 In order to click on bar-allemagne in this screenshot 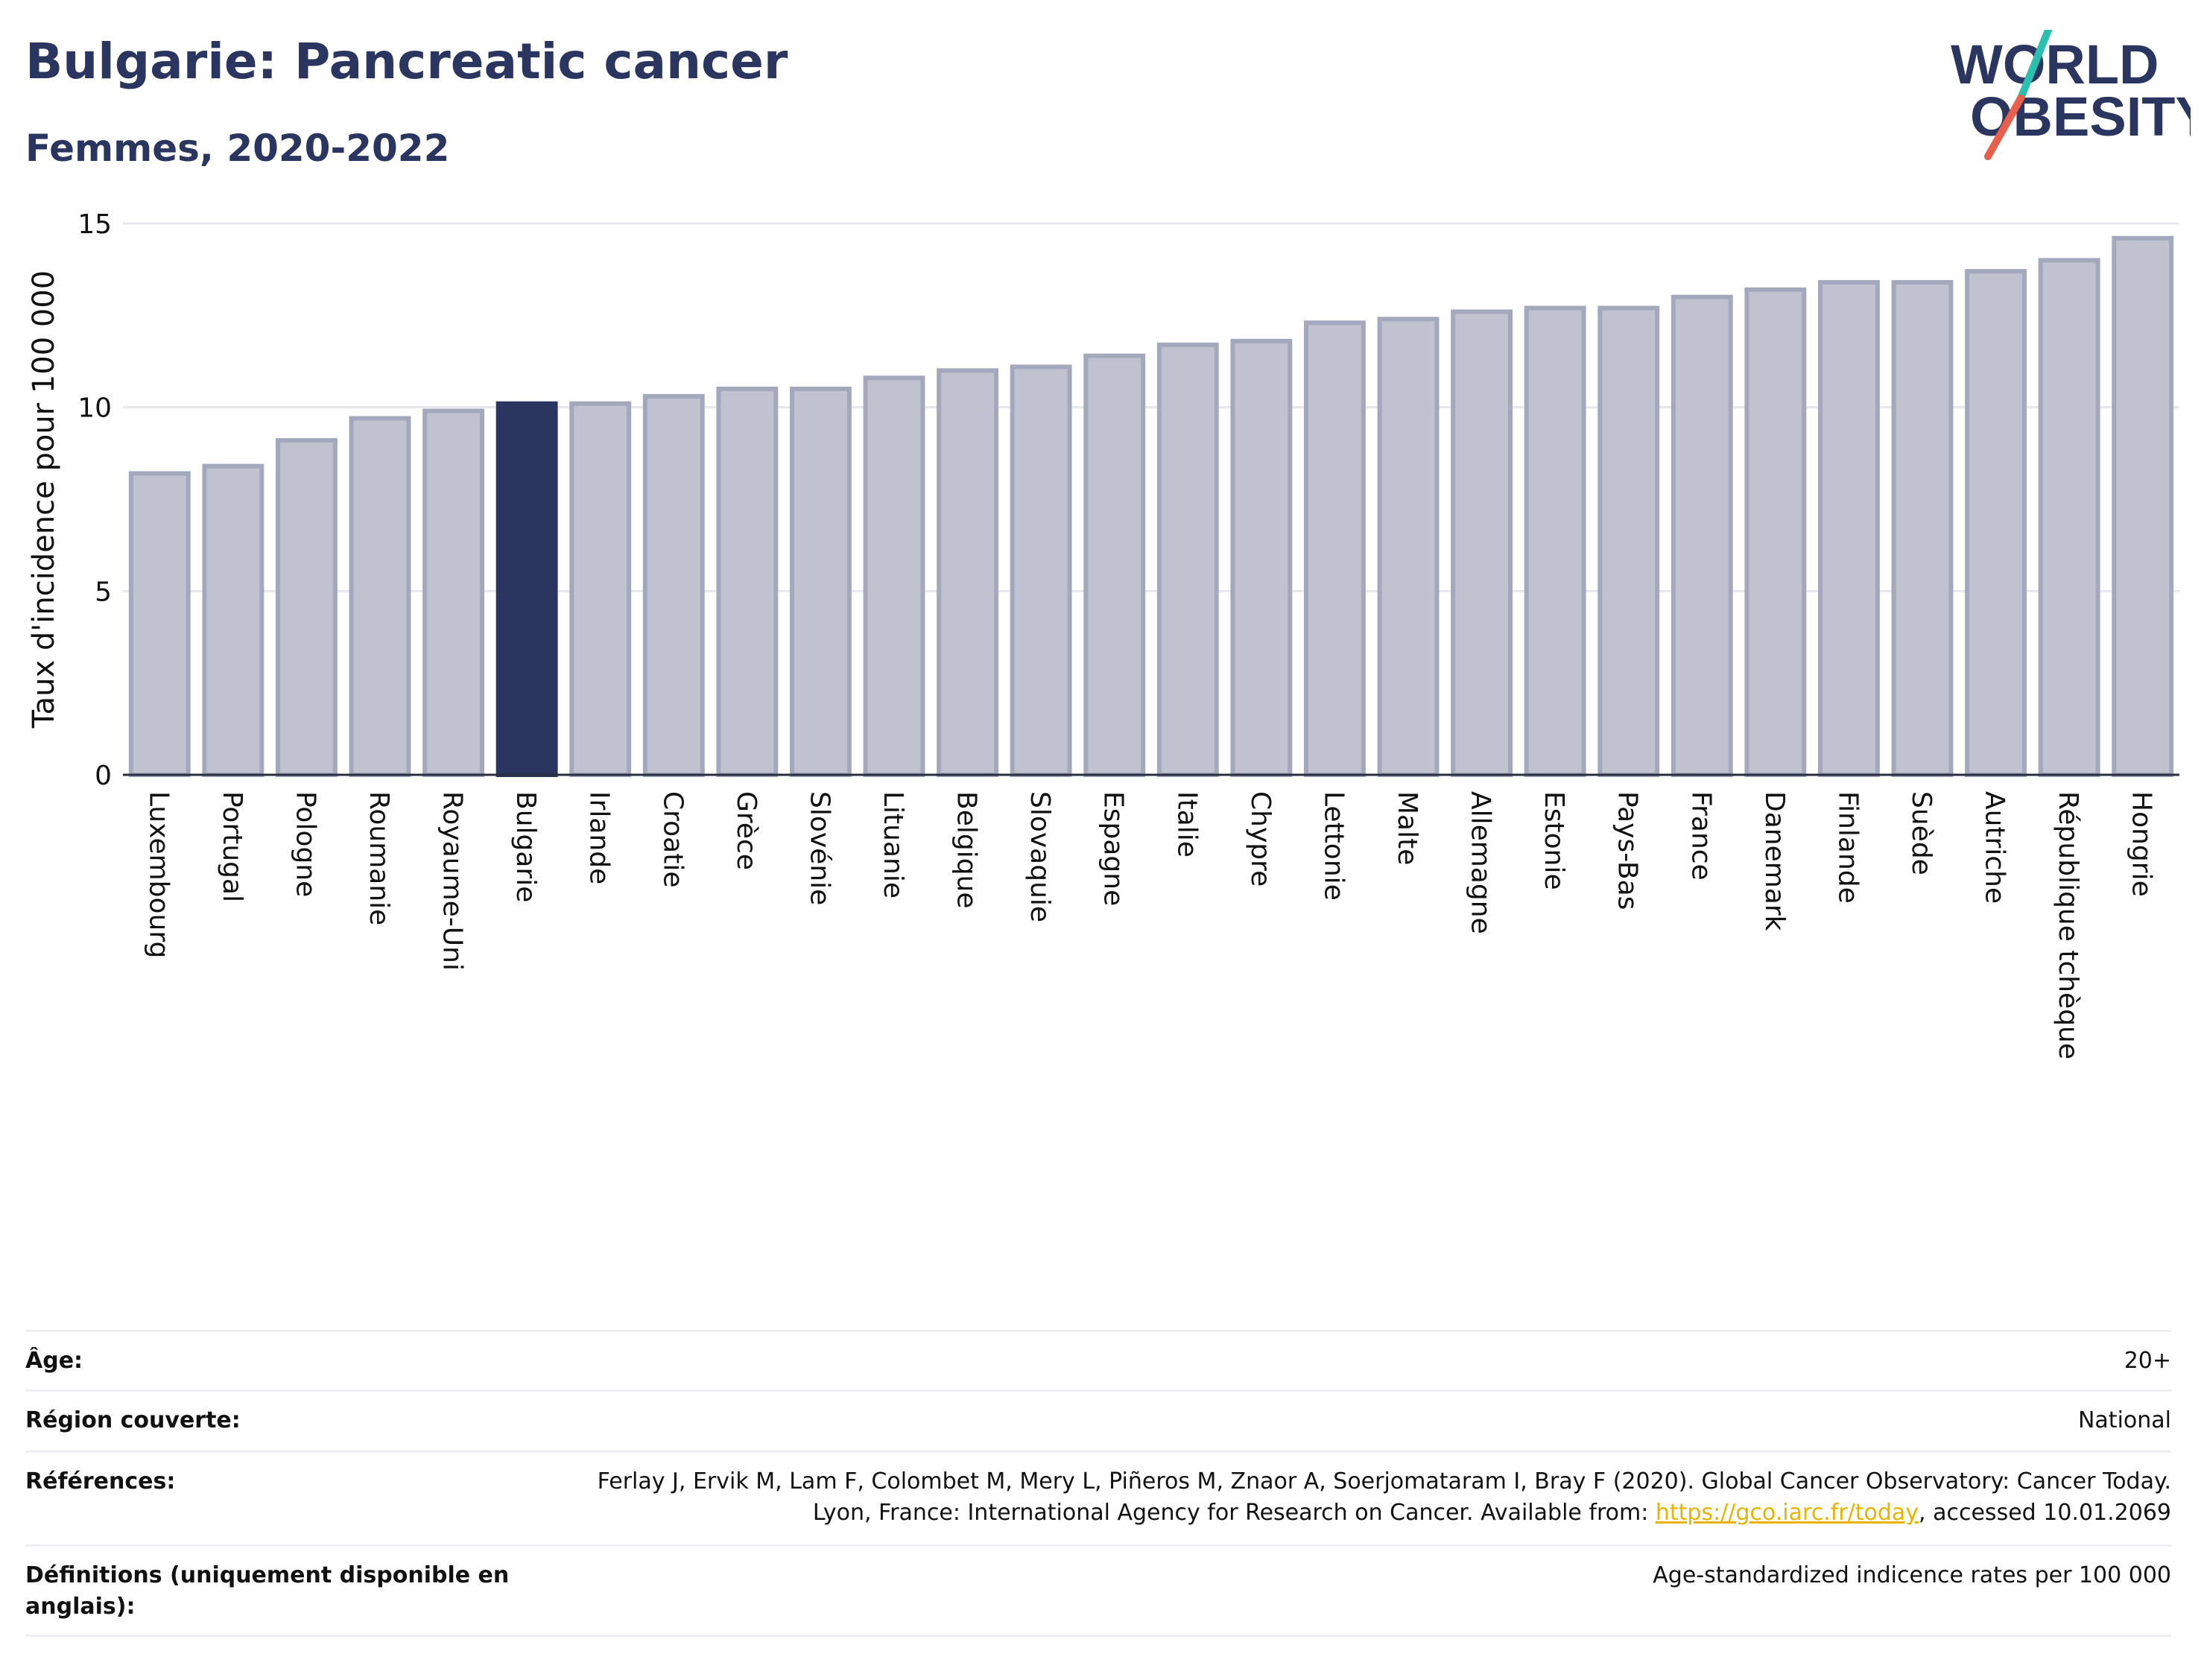, I will do `click(1482, 543)`.